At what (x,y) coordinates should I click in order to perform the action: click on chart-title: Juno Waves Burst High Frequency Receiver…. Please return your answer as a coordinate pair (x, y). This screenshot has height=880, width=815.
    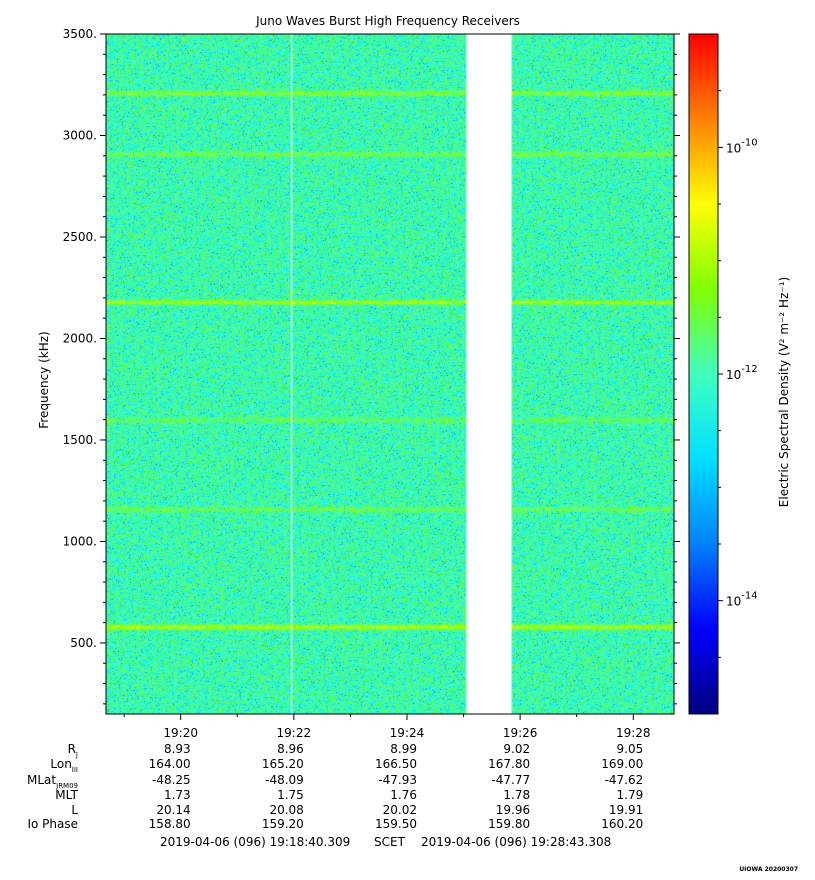
    Looking at the image, I should click on (387, 21).